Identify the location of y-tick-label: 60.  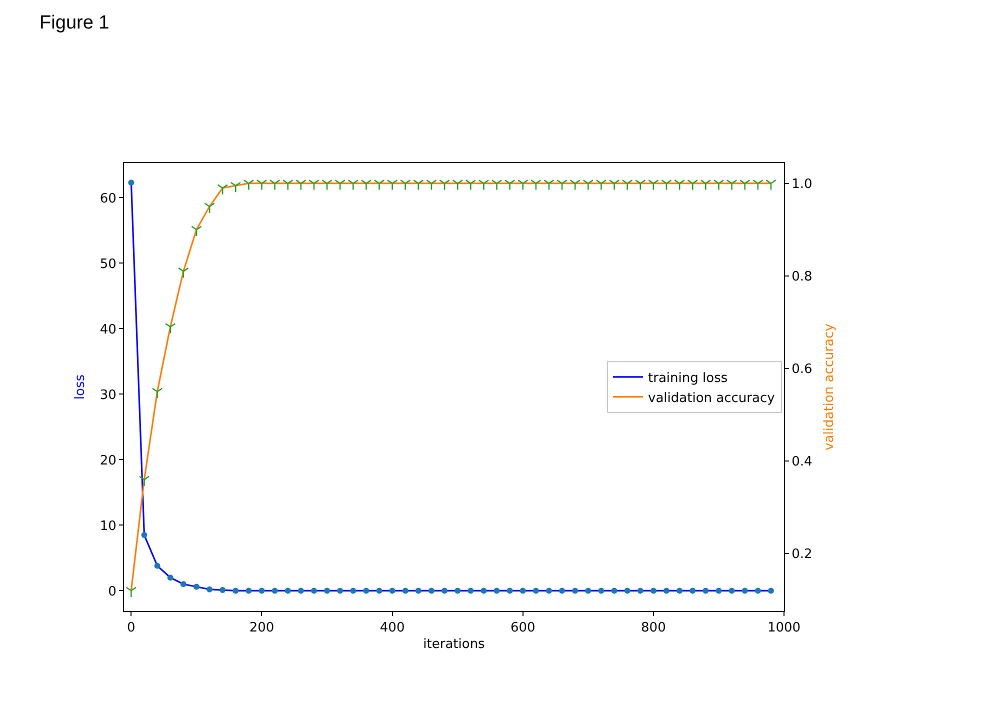
(108, 198).